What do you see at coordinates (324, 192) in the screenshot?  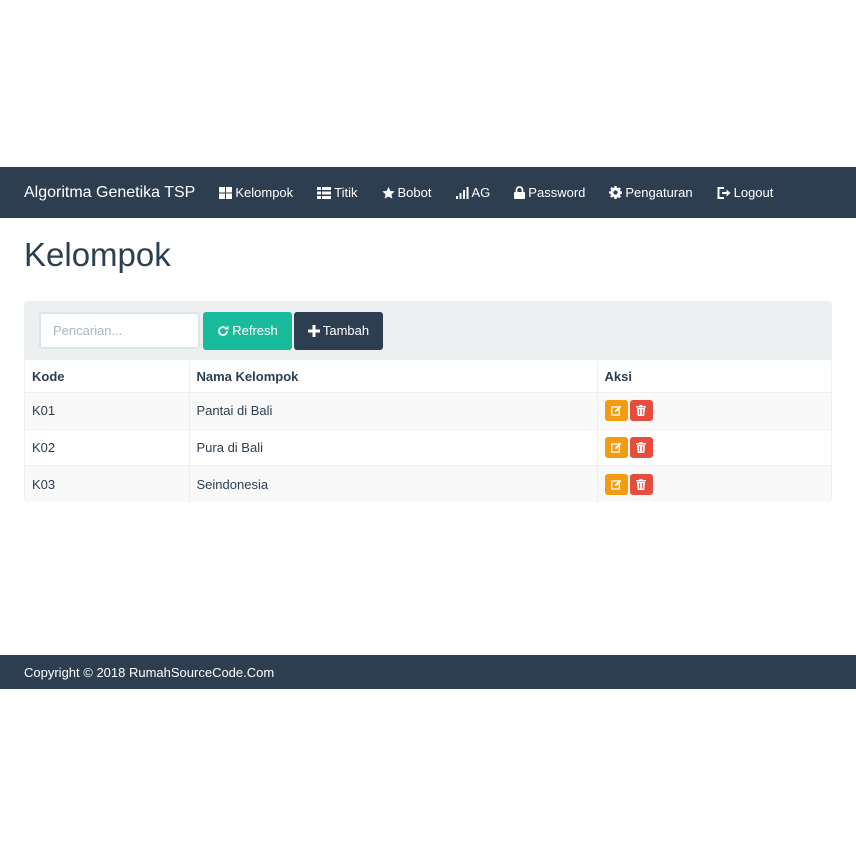 I see `list-icon` at bounding box center [324, 192].